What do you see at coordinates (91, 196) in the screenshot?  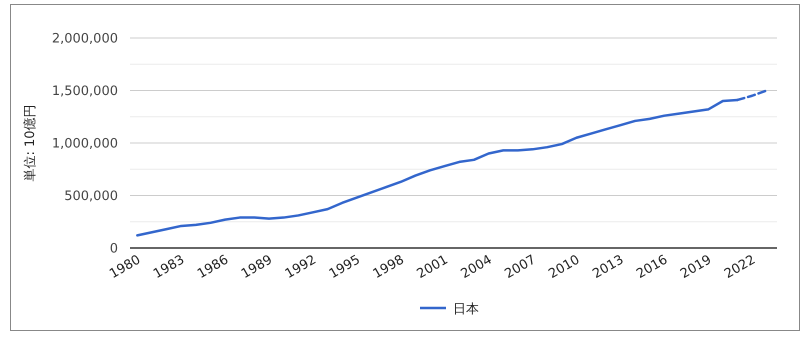 I see `y-tick-label: 500,000` at bounding box center [91, 196].